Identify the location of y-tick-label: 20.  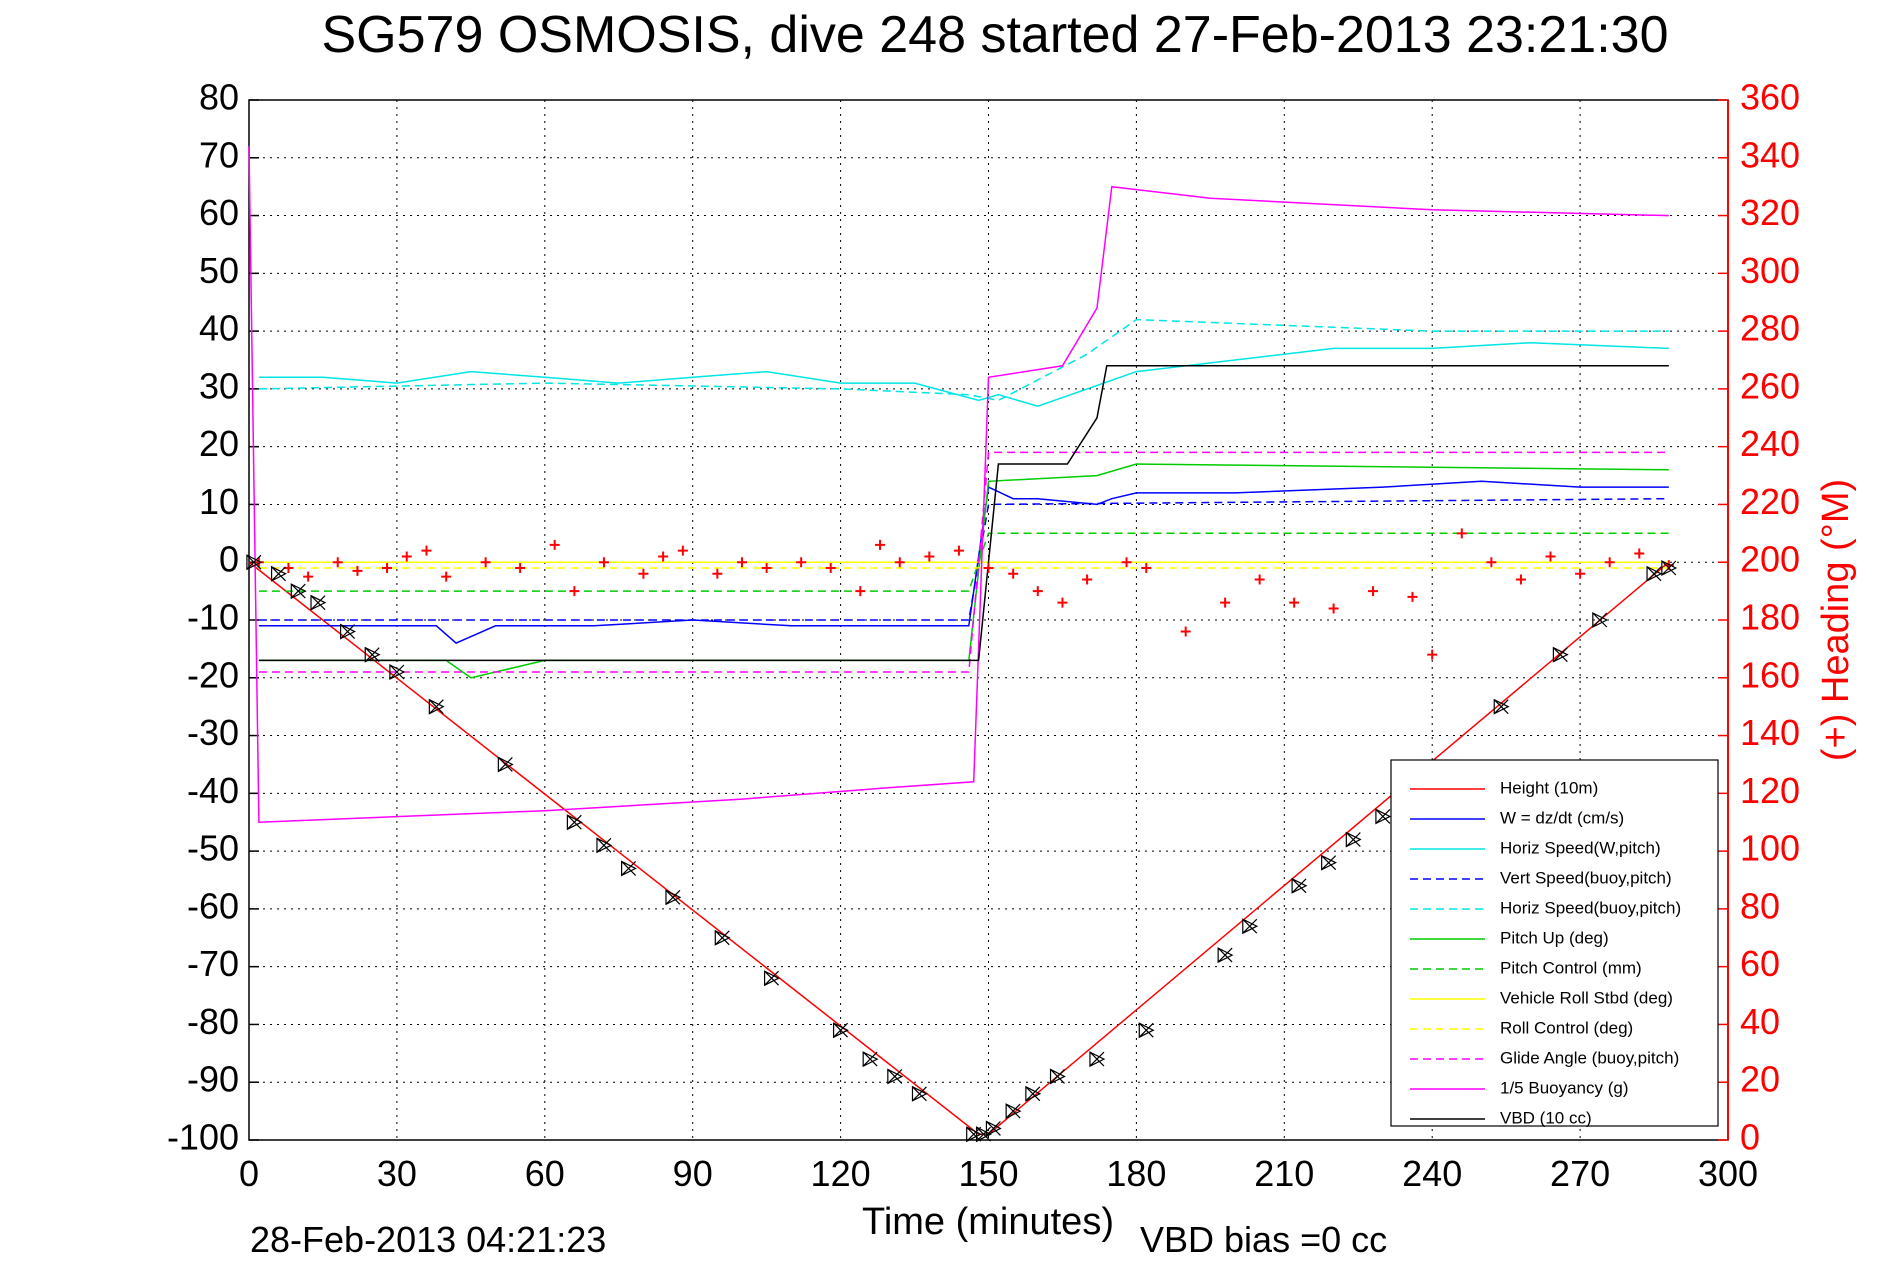
(219, 443).